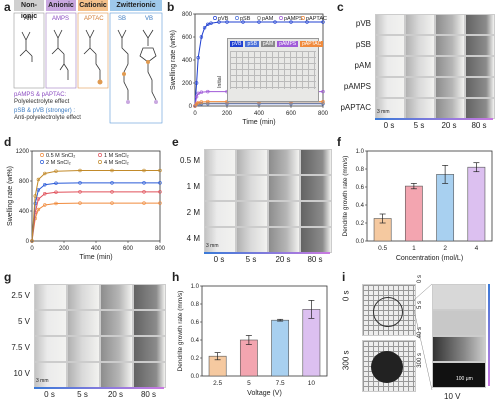  What do you see at coordinates (227, 114) in the screenshot?
I see `x-tick-label: 200` at bounding box center [227, 114].